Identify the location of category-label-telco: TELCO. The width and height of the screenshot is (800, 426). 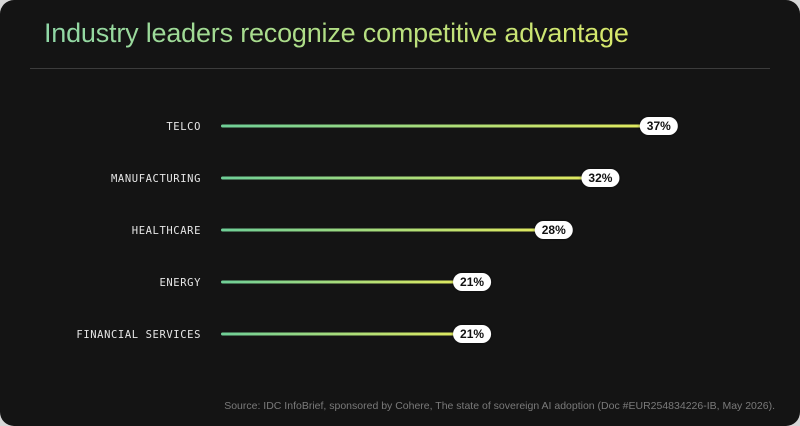
(183, 127).